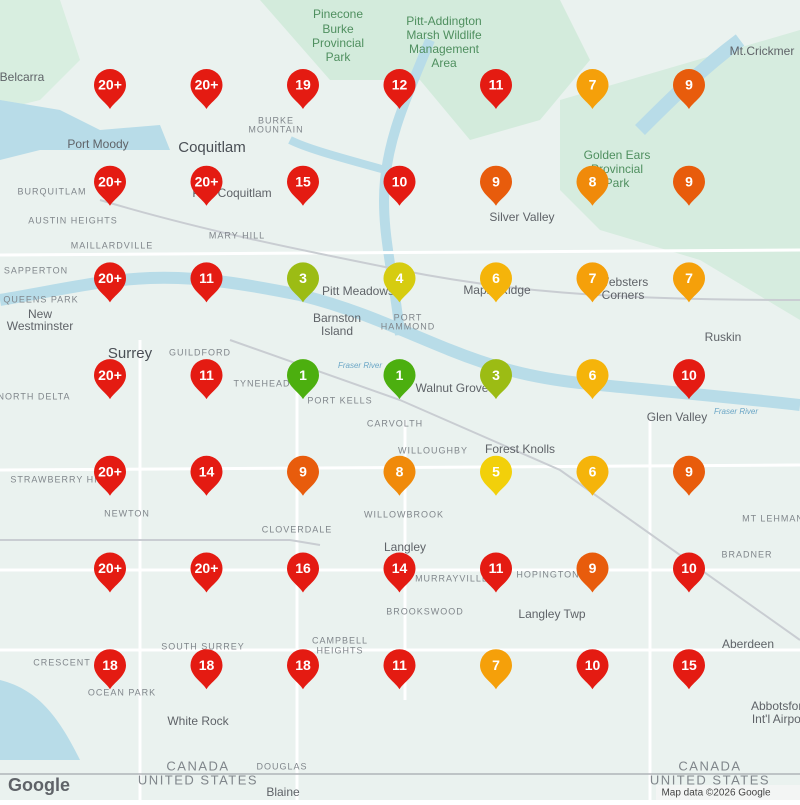 The height and width of the screenshot is (805, 800). What do you see at coordinates (775, 706) in the screenshot?
I see `place-label: Abbotsford` at bounding box center [775, 706].